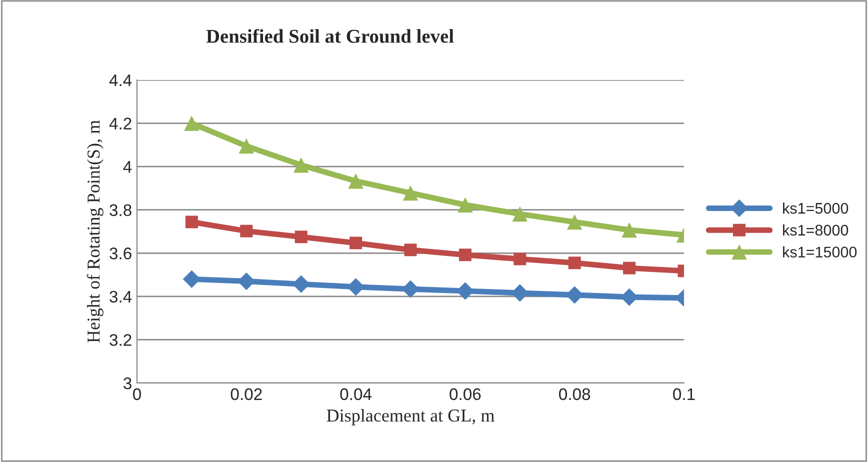 The width and height of the screenshot is (868, 462). What do you see at coordinates (121, 254) in the screenshot?
I see `y-tick-label: 3.6` at bounding box center [121, 254].